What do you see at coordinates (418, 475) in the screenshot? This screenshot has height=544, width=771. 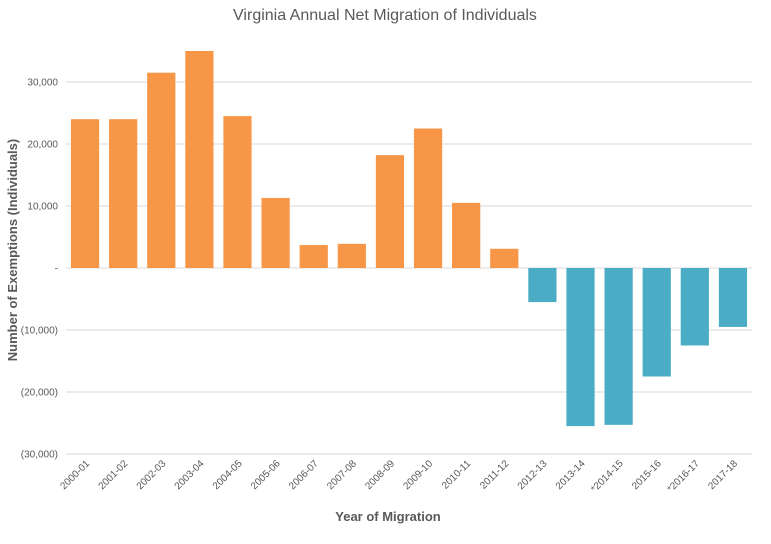 I see `x-tick-label: 2009-10` at bounding box center [418, 475].